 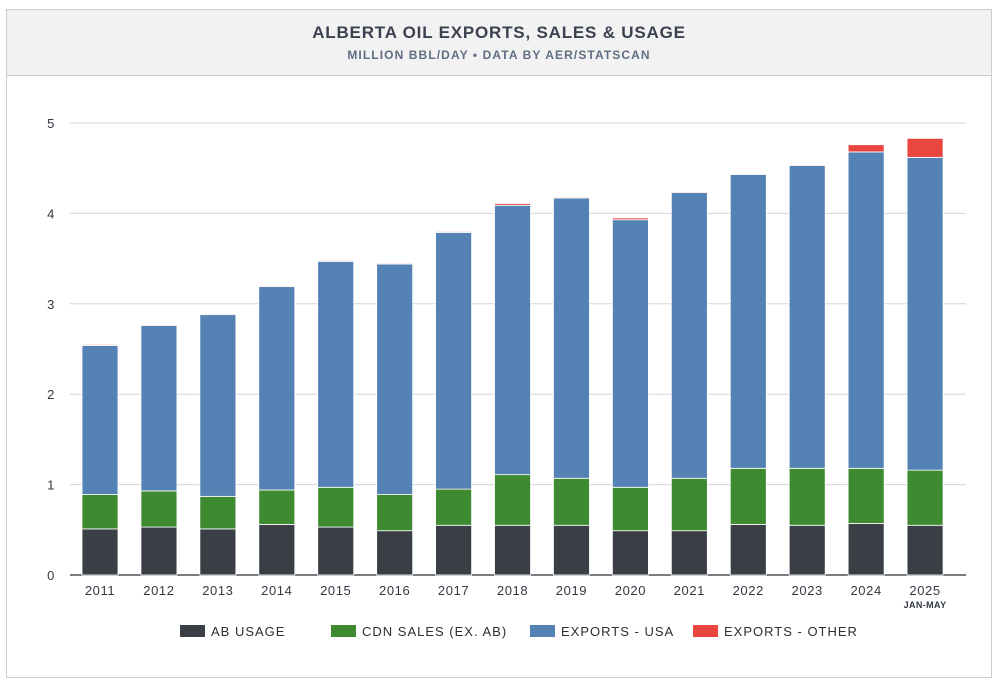 I want to click on x-tick-label: 2013, so click(x=217, y=590).